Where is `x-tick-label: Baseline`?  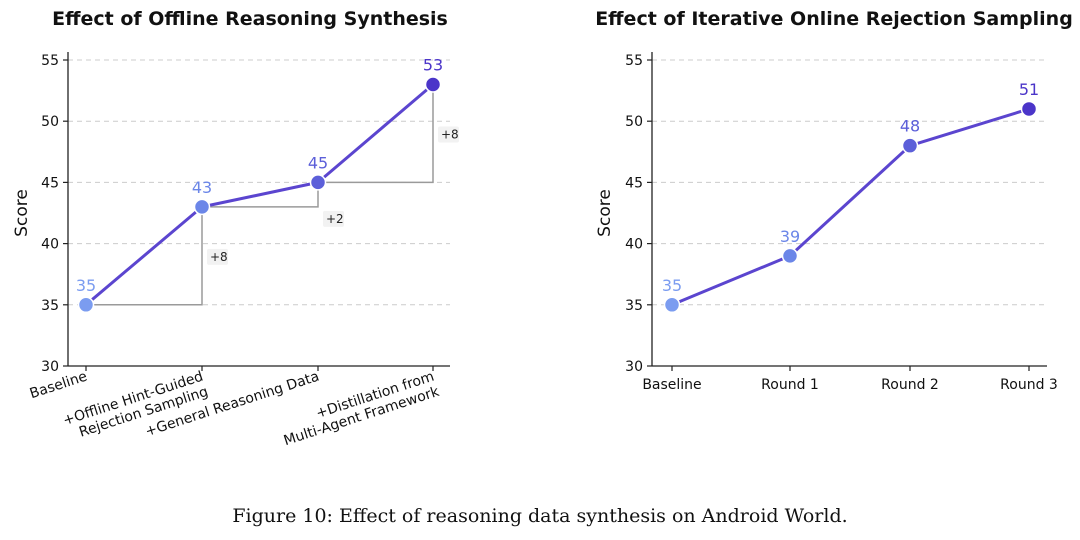 x-tick-label: Baseline is located at coordinates (671, 385).